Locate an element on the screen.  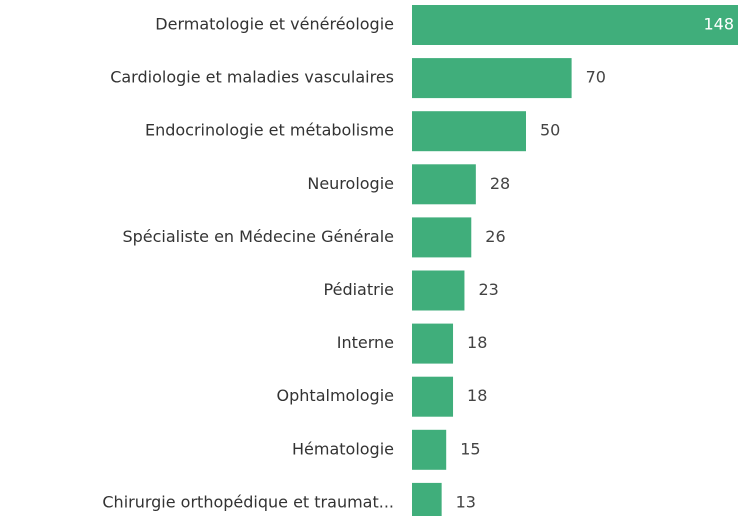
value-label: 13 is located at coordinates (466, 501).